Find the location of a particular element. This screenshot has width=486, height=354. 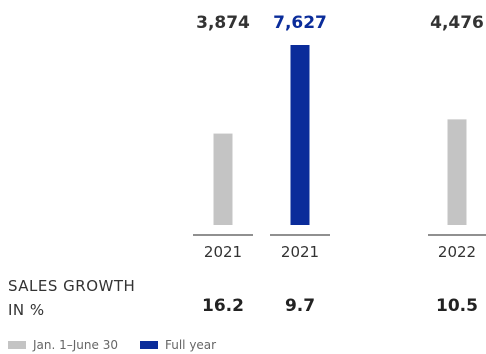

growth-value-2022-h1: 10.5 is located at coordinates (457, 306).